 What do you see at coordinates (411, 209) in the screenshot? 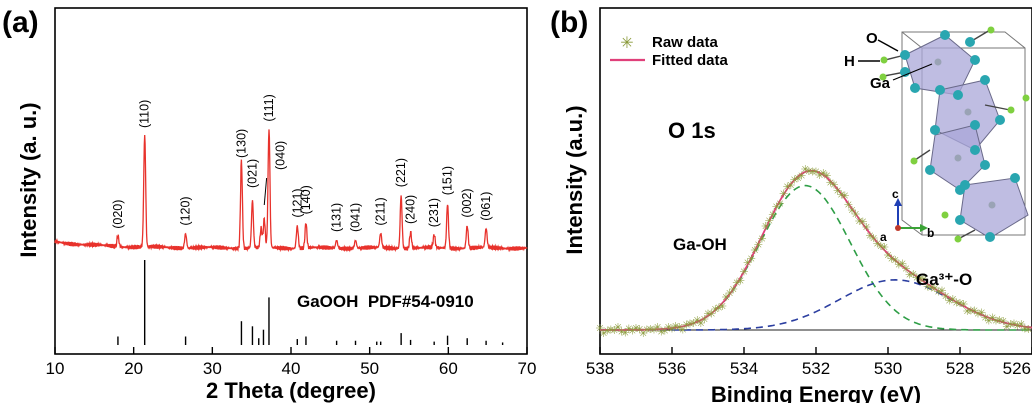
I see `peak-label: (240)` at bounding box center [411, 209].